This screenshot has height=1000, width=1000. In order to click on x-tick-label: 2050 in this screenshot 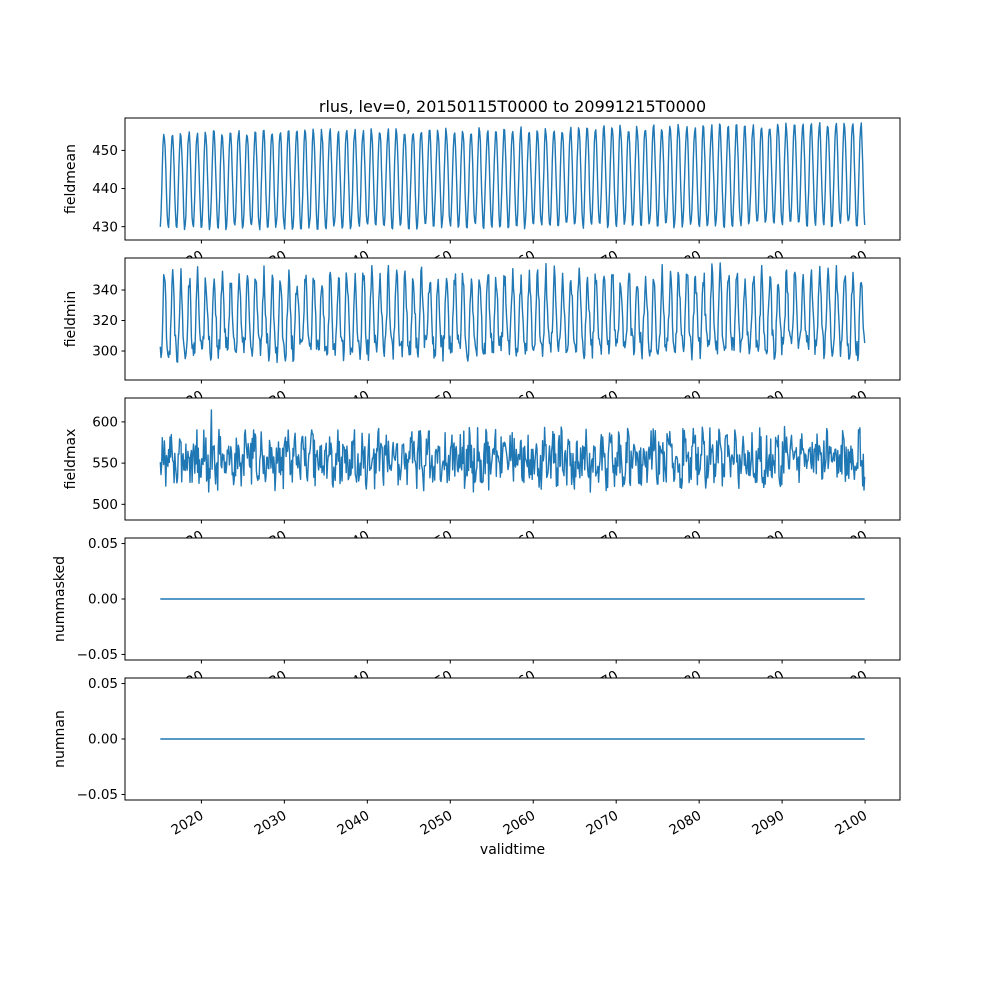, I will do `click(437, 823)`.